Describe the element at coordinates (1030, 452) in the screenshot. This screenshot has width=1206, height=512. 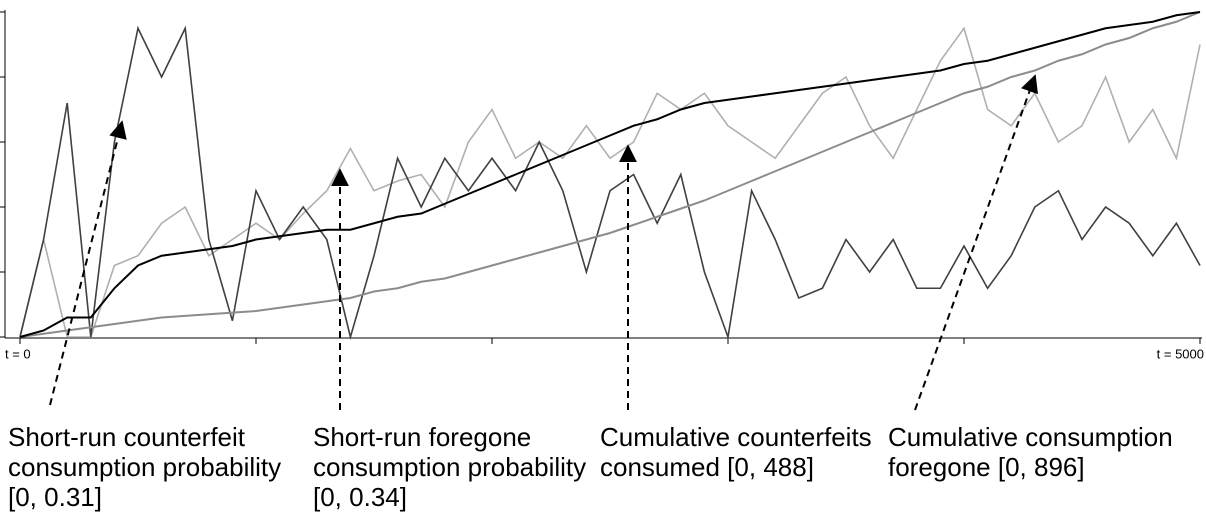
I see `series-label: Cumulative consumption foregone [0, 896]` at that location.